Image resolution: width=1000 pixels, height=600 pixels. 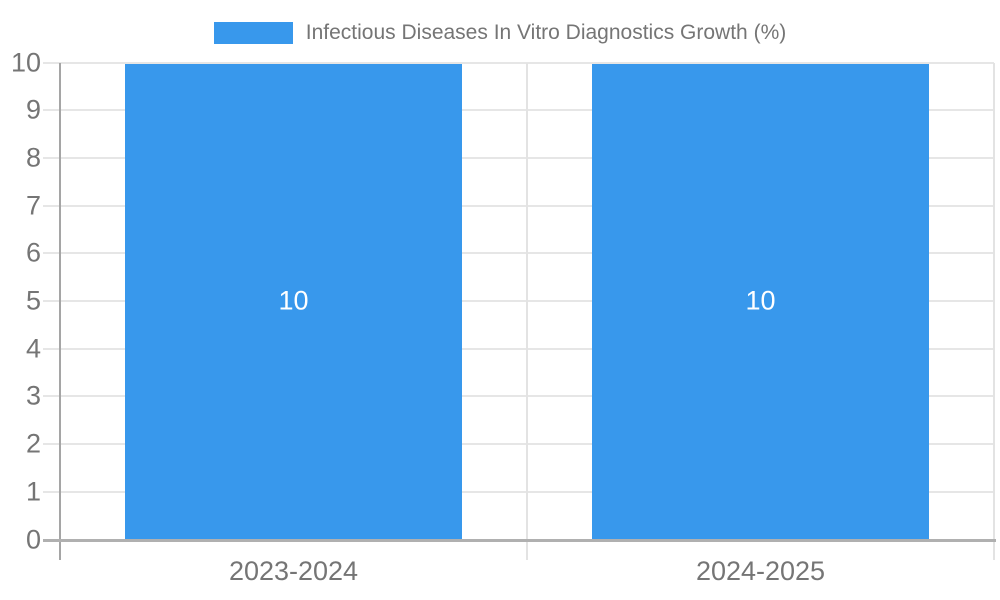 I want to click on y-tick-label: 4, so click(x=33, y=348).